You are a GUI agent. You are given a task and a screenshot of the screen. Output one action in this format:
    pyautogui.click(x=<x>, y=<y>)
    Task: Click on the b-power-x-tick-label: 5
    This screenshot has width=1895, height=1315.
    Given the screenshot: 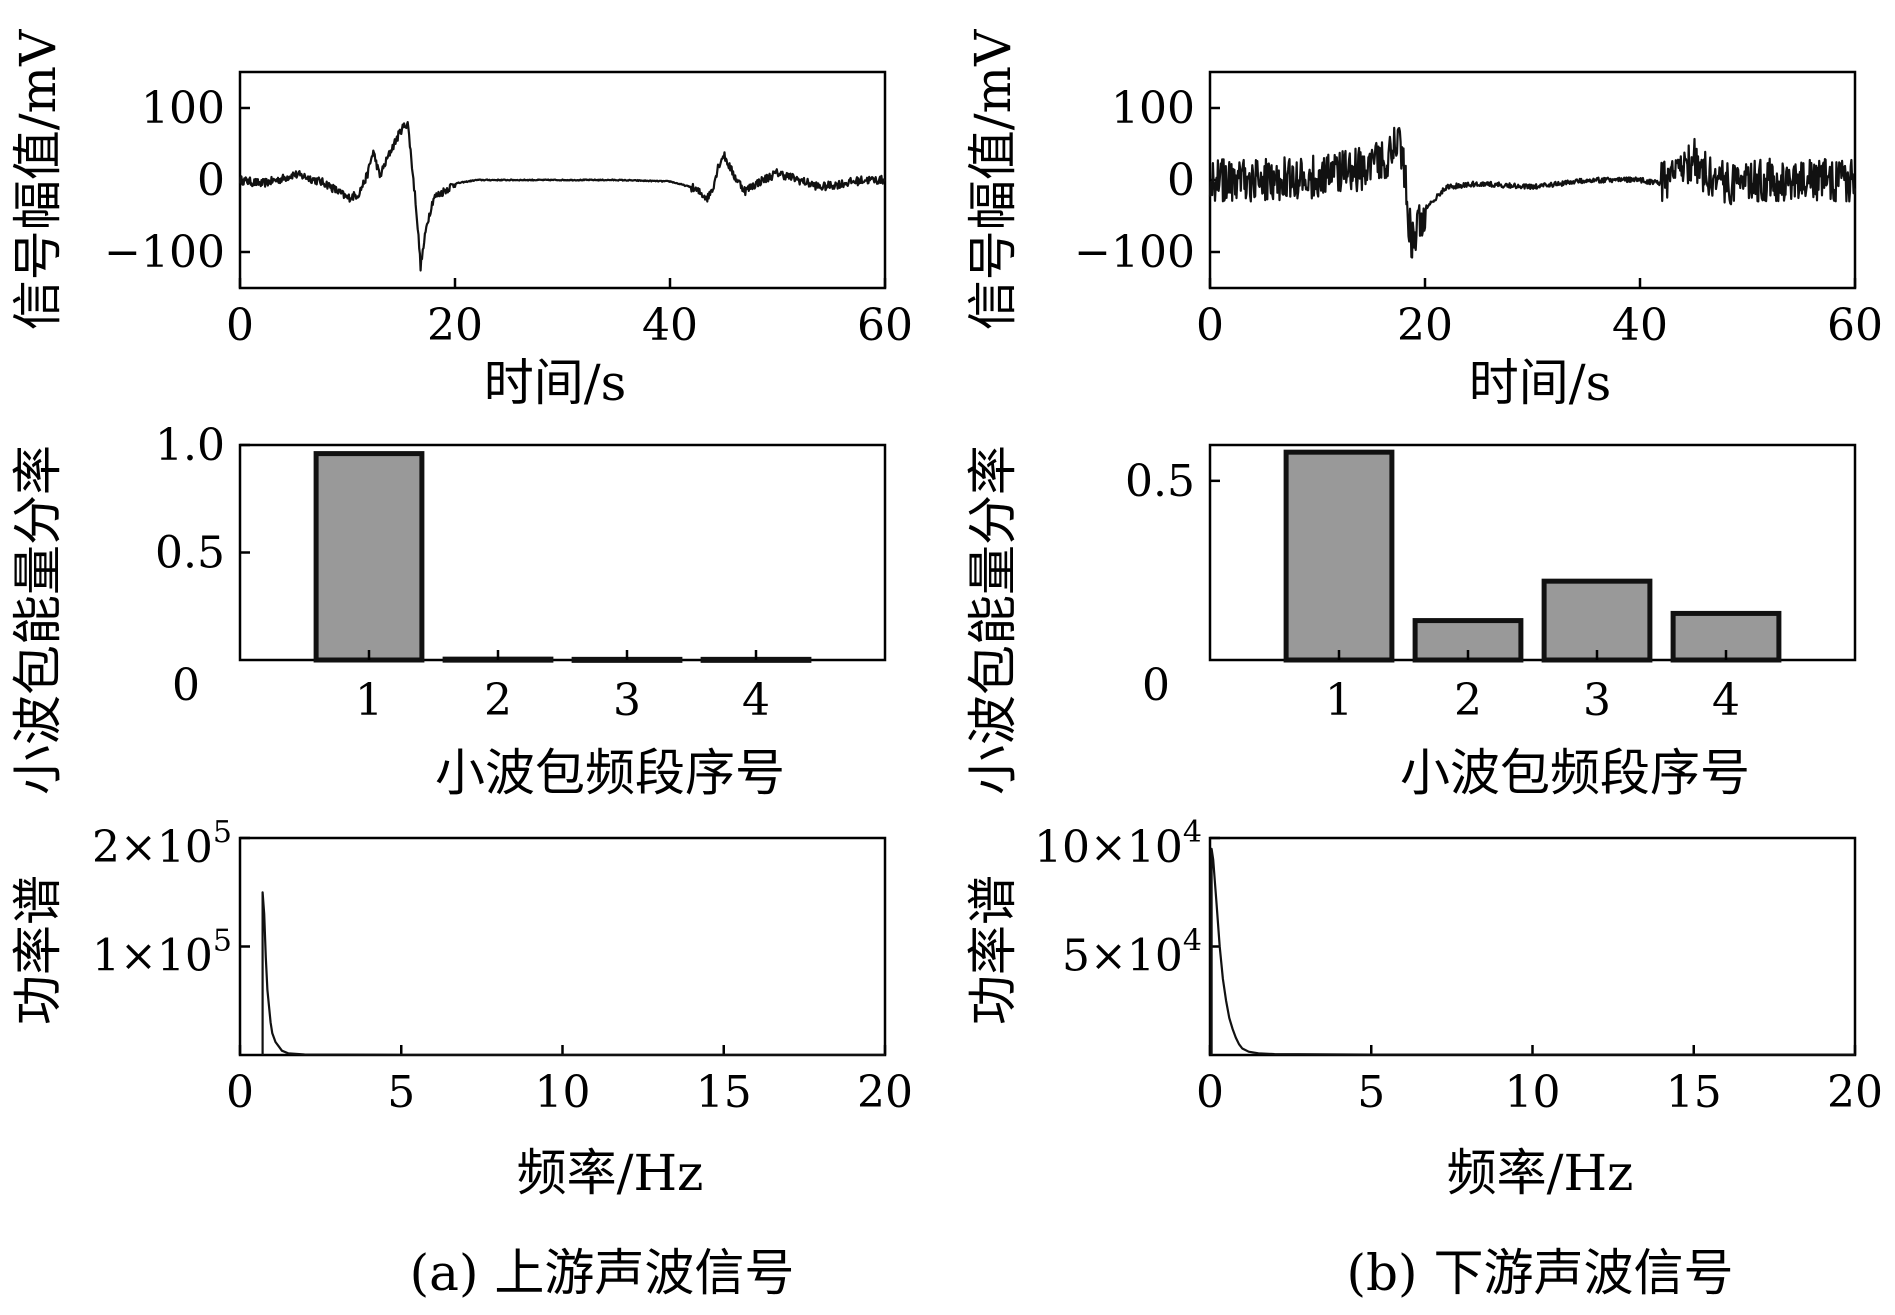 What is the action you would take?
    pyautogui.click(x=1371, y=1092)
    